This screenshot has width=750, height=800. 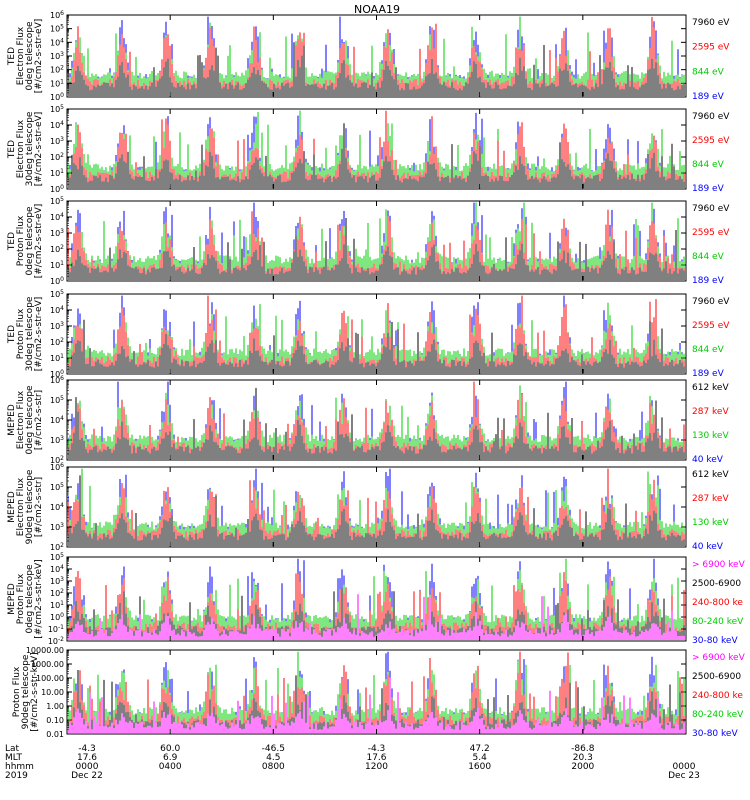 What do you see at coordinates (12, 749) in the screenshot?
I see `x-row-label: Lat` at bounding box center [12, 749].